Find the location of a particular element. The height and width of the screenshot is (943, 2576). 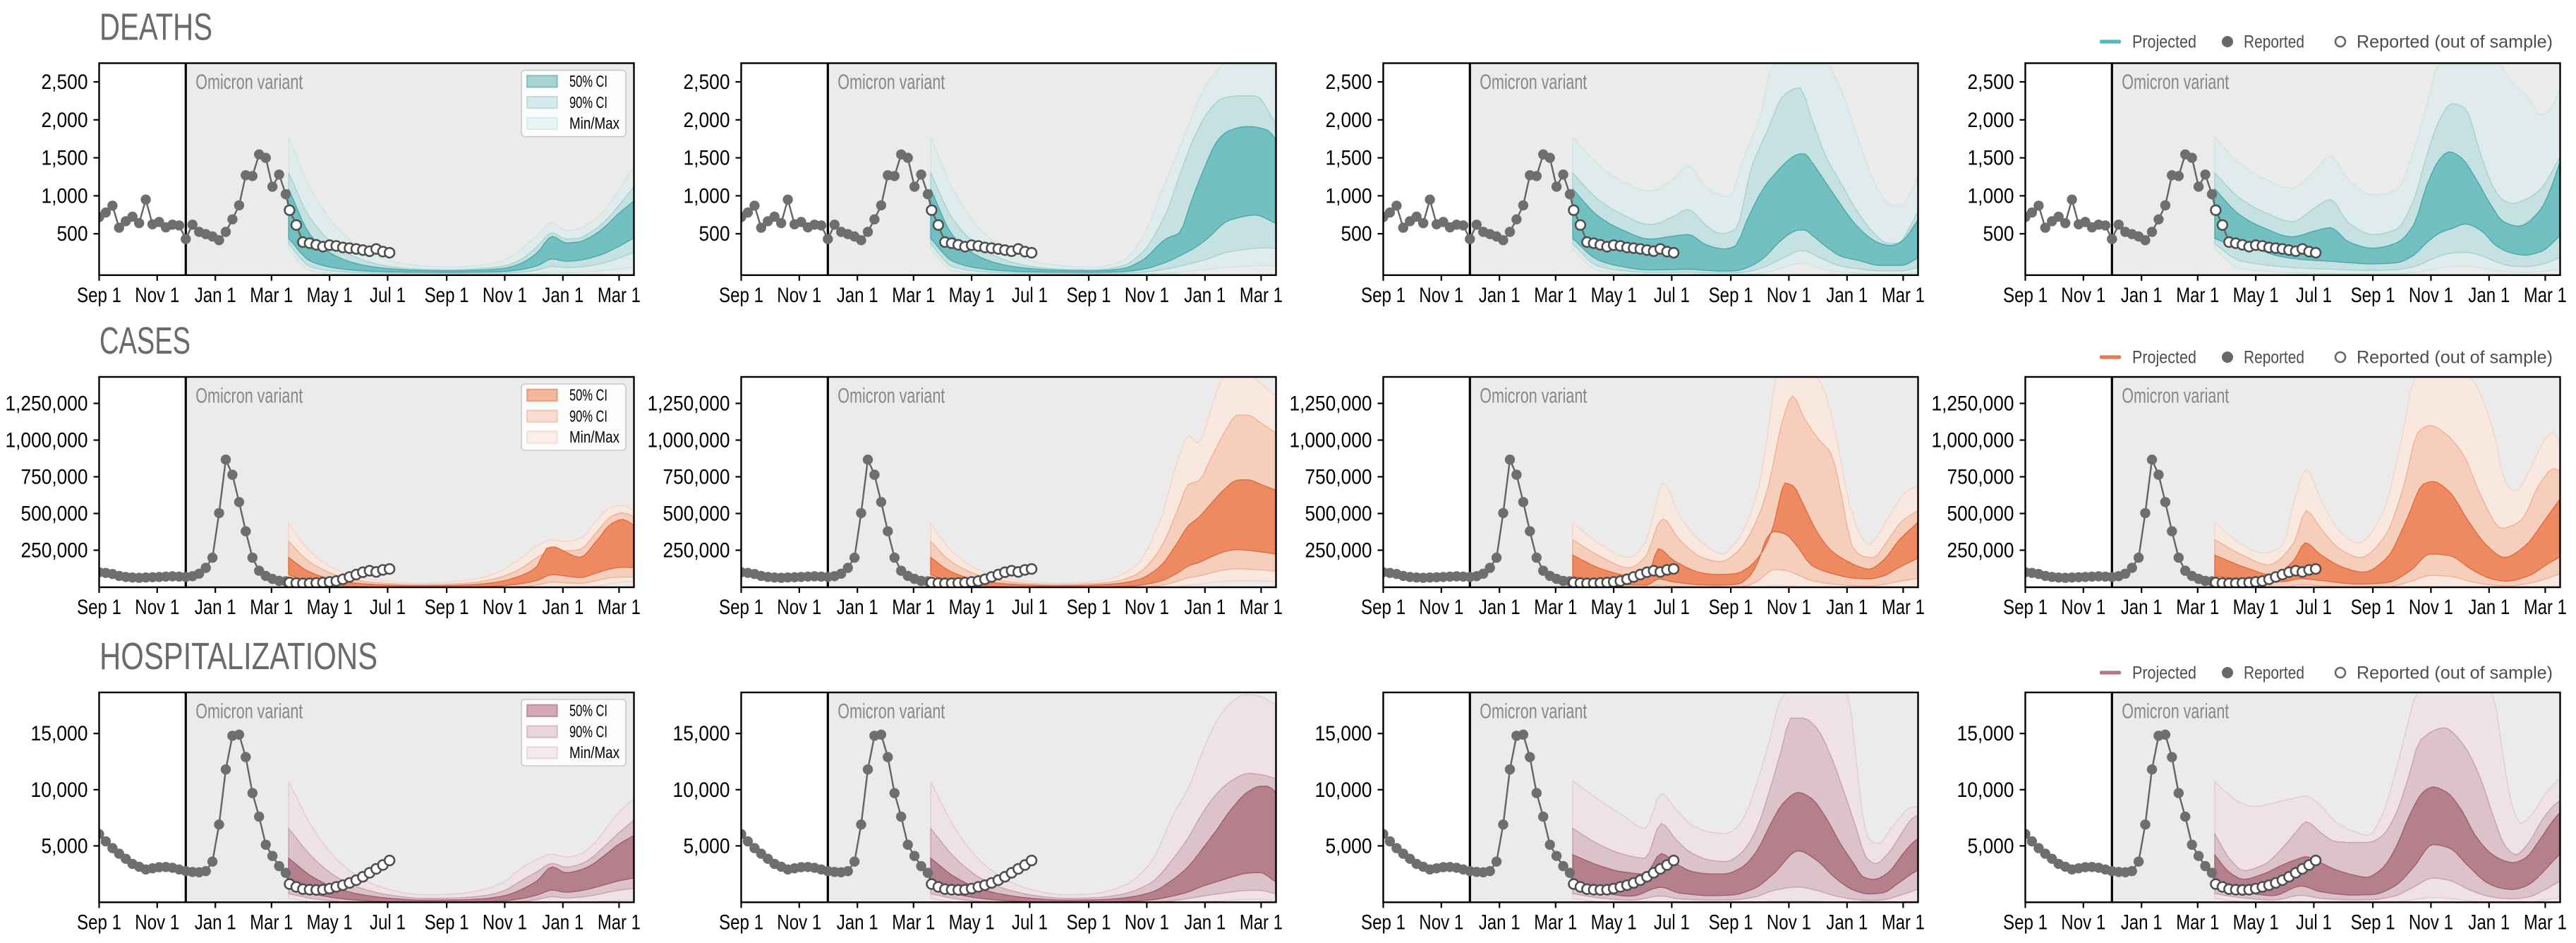

svg-text: Reported (out of sample) is located at coordinates (2455, 673).